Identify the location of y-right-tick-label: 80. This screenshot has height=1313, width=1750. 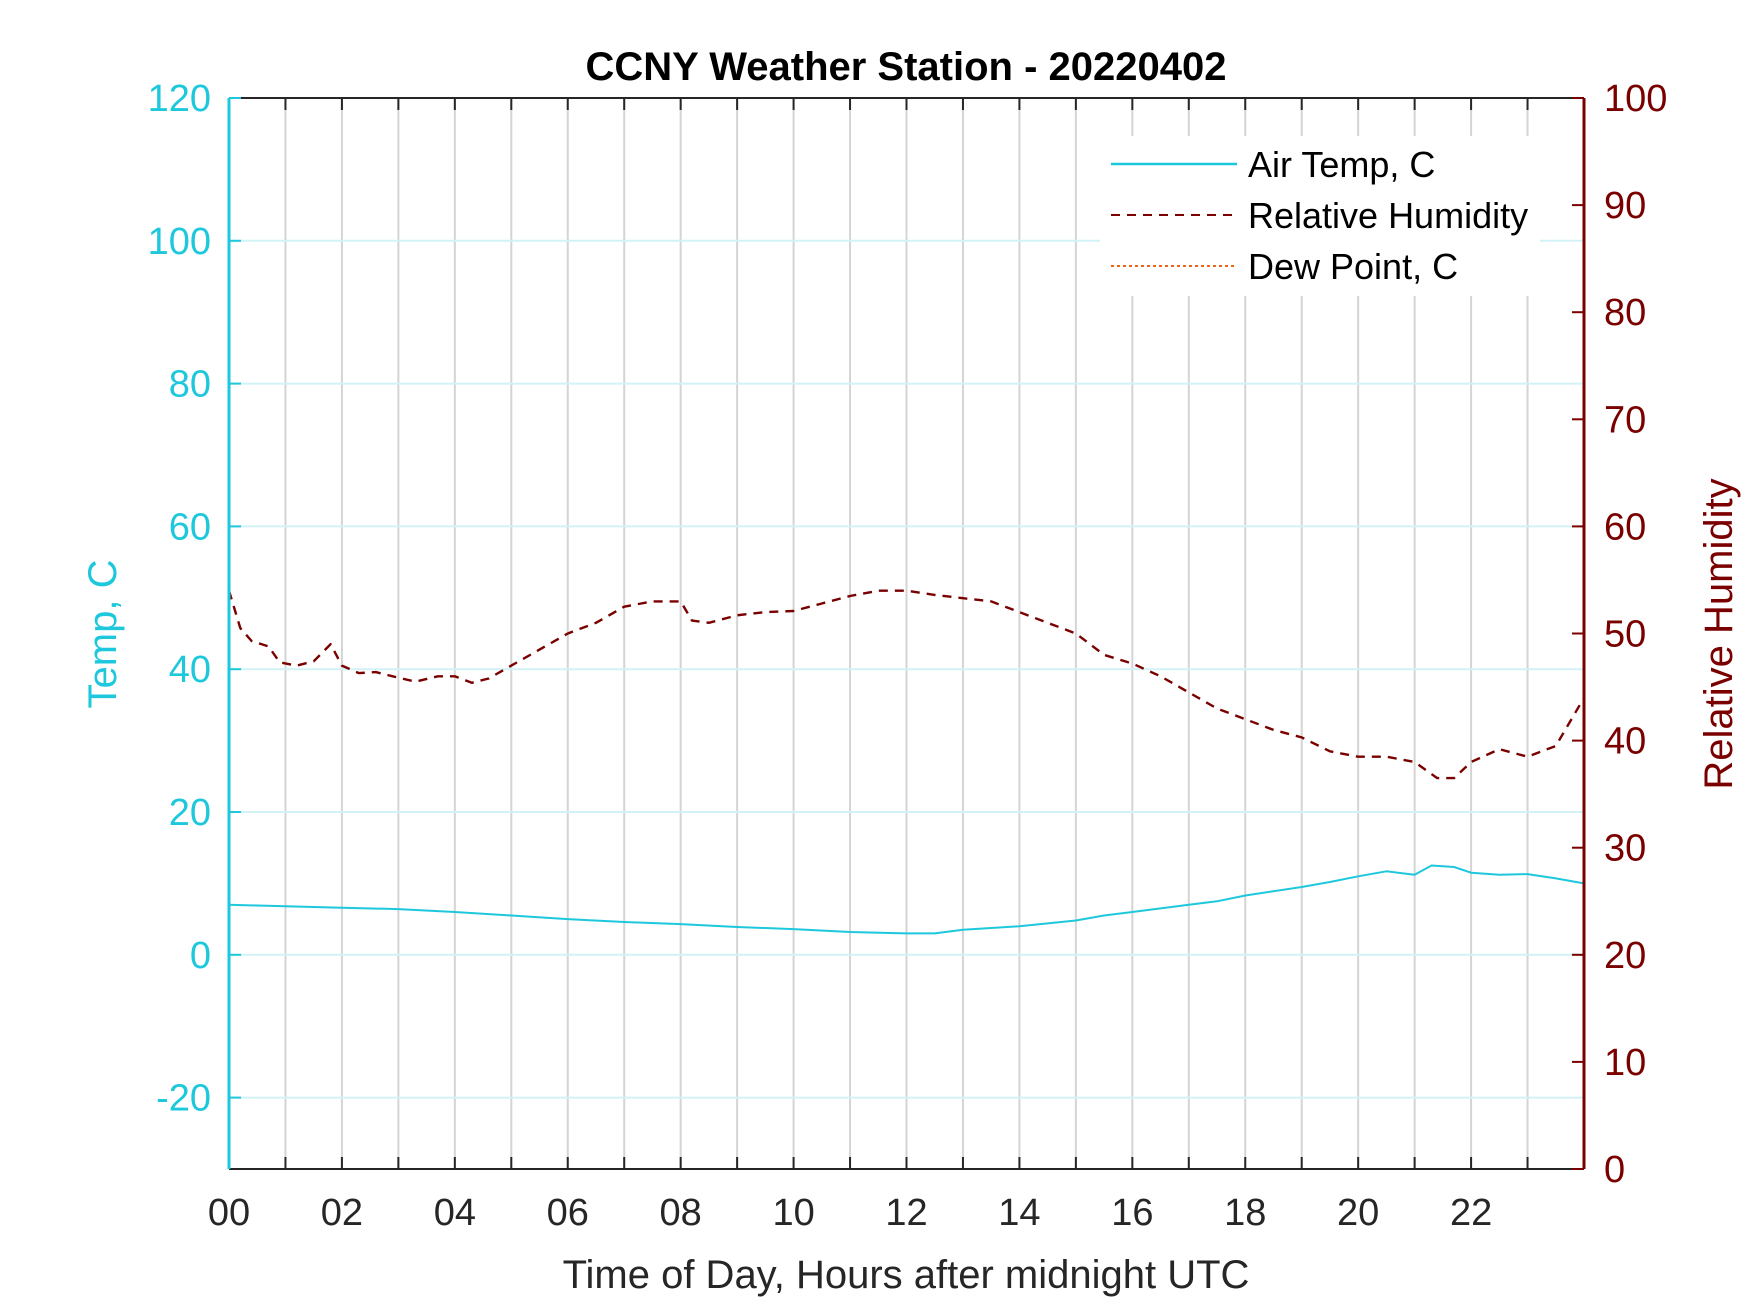
(1625, 313).